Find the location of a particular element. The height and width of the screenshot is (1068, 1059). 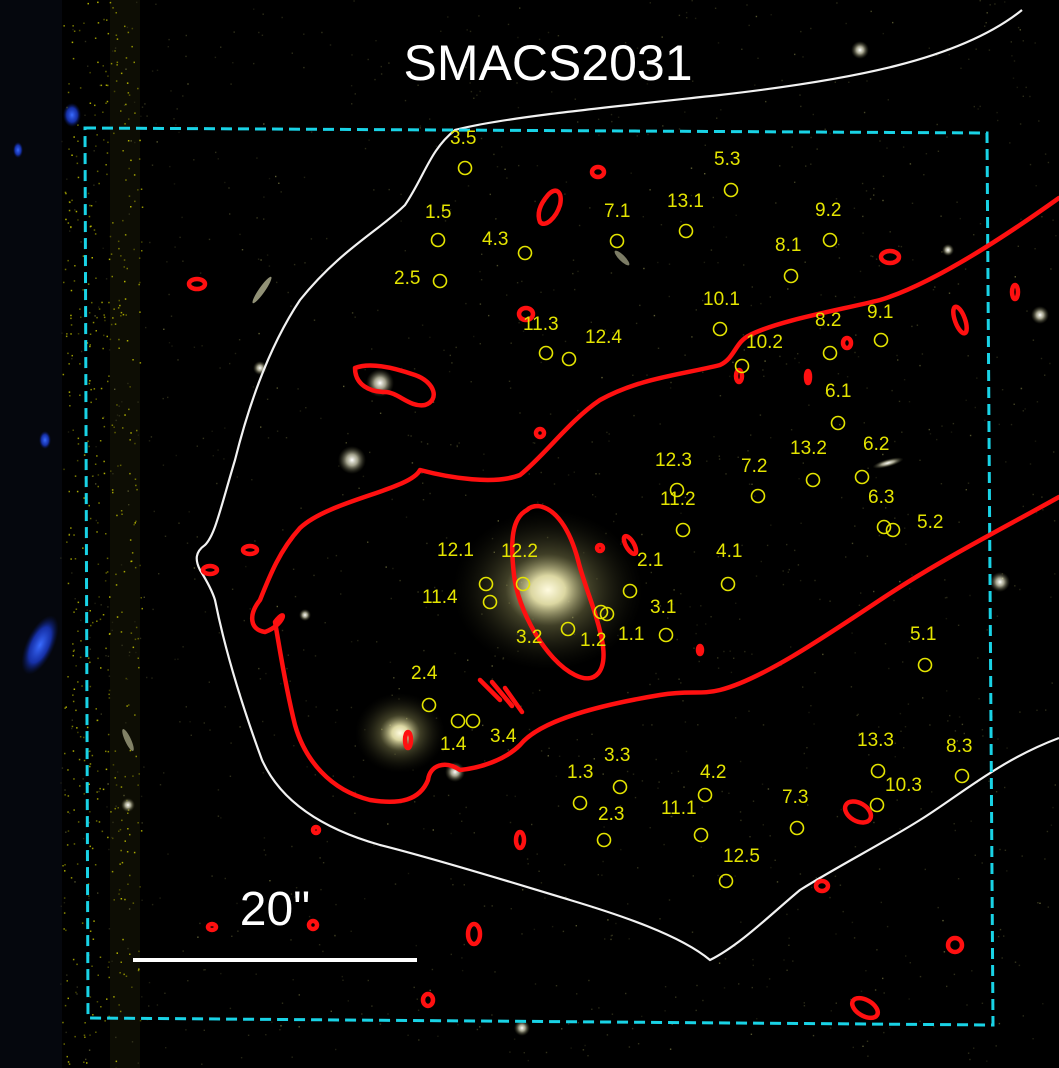

left-edge-strip is located at coordinates (31, 534).